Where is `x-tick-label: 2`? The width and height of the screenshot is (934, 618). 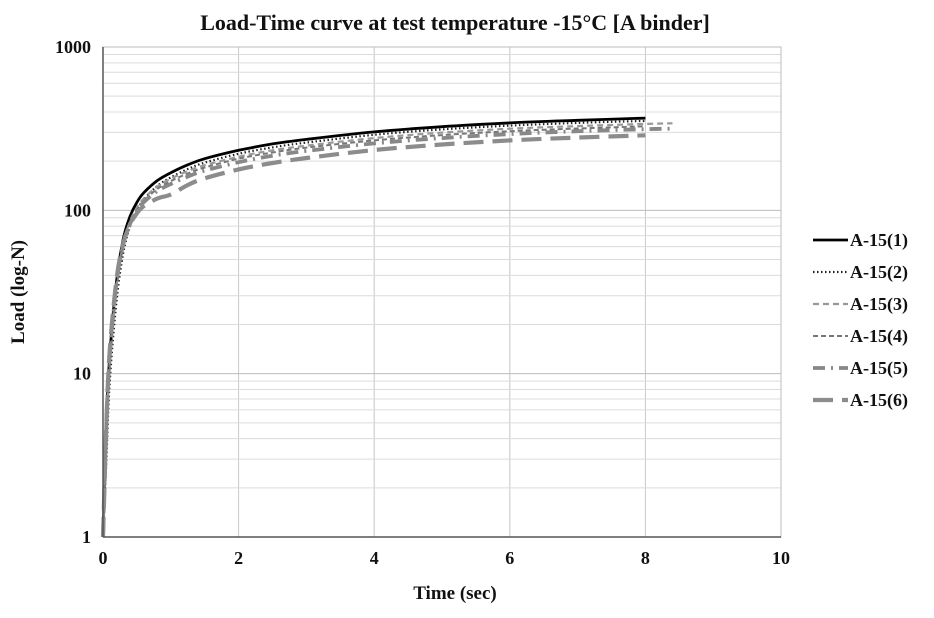 x-tick-label: 2 is located at coordinates (238, 558).